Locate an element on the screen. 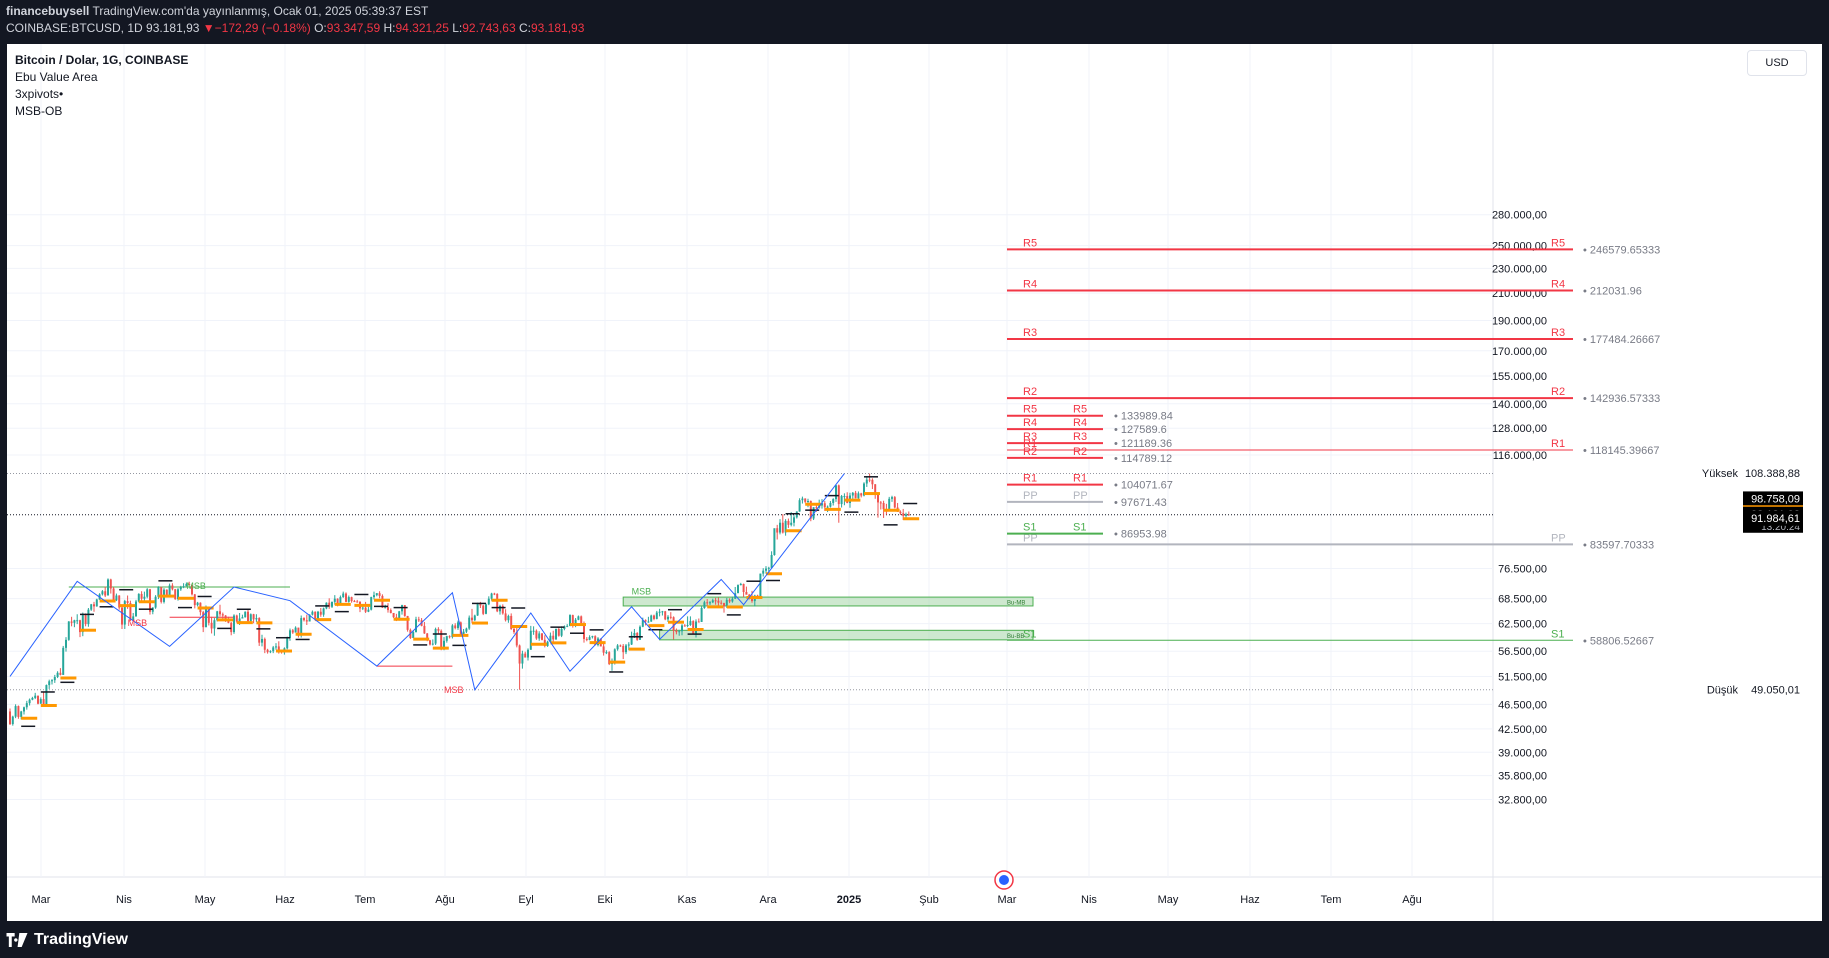 This screenshot has width=1829, height=958. legend-indicator-msb-ob: MSB-OB is located at coordinates (39, 111).